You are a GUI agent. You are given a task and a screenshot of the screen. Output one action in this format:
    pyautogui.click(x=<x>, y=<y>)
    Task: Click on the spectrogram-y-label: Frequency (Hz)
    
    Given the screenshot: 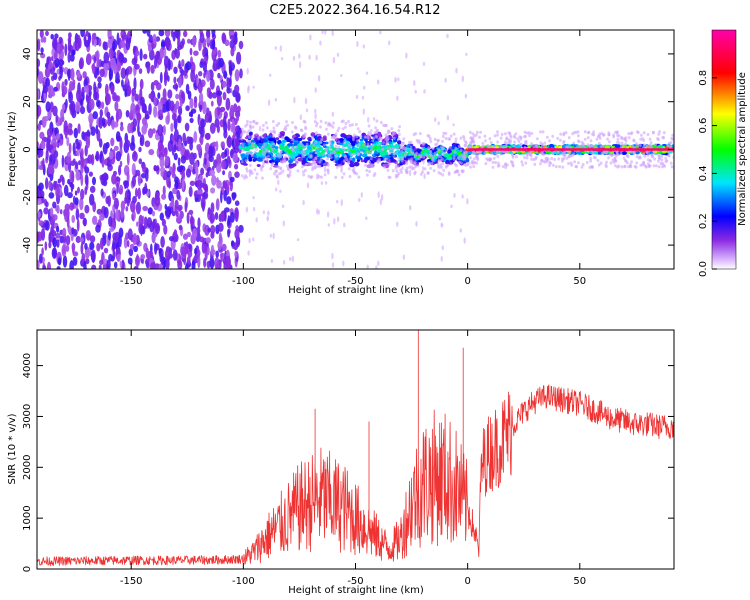 What is the action you would take?
    pyautogui.click(x=12, y=149)
    